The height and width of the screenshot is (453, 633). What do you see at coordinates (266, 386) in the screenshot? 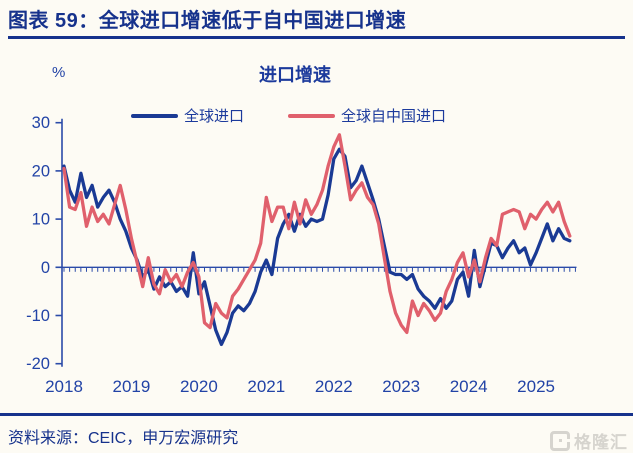
I see `x-tick-label: 2021` at bounding box center [266, 386].